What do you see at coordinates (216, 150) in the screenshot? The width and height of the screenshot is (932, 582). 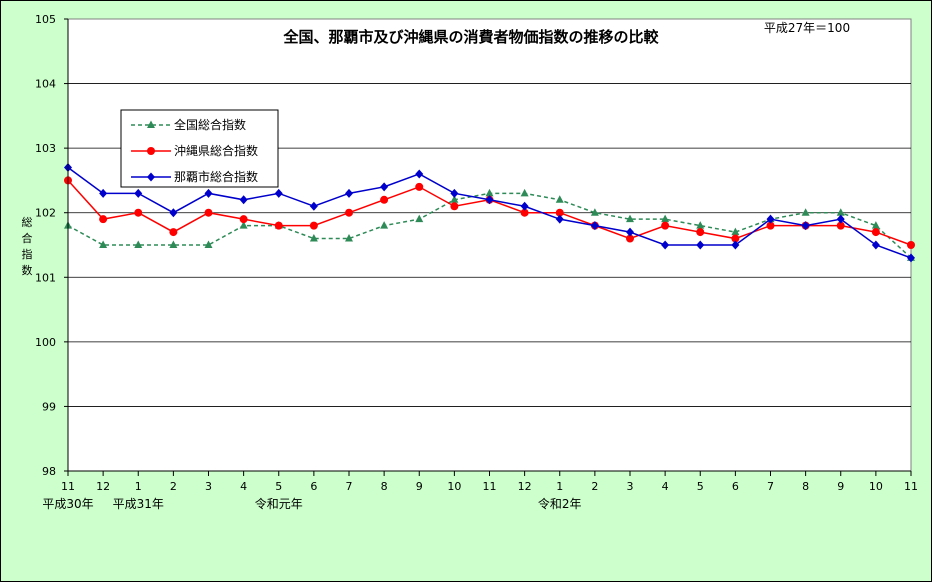 I see `legend-label: 沖縄県総合指数` at bounding box center [216, 150].